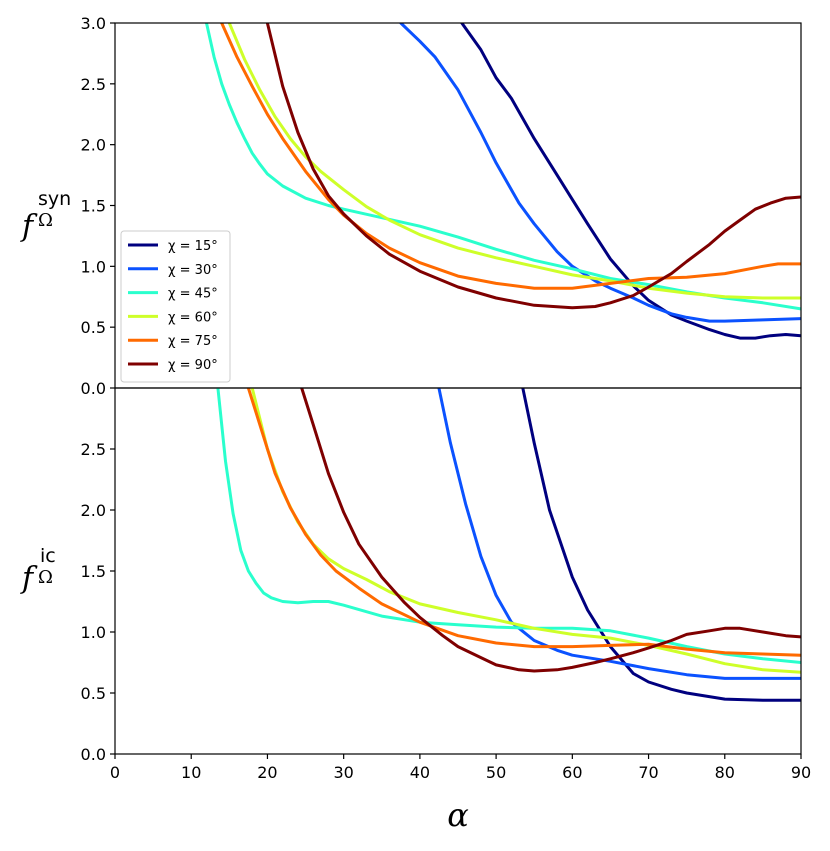 This screenshot has height=851, width=830. I want to click on top-y-ticks: 0.0 0.5 1.0 1.5 2.0 2.5 3.0, so click(98, 206).